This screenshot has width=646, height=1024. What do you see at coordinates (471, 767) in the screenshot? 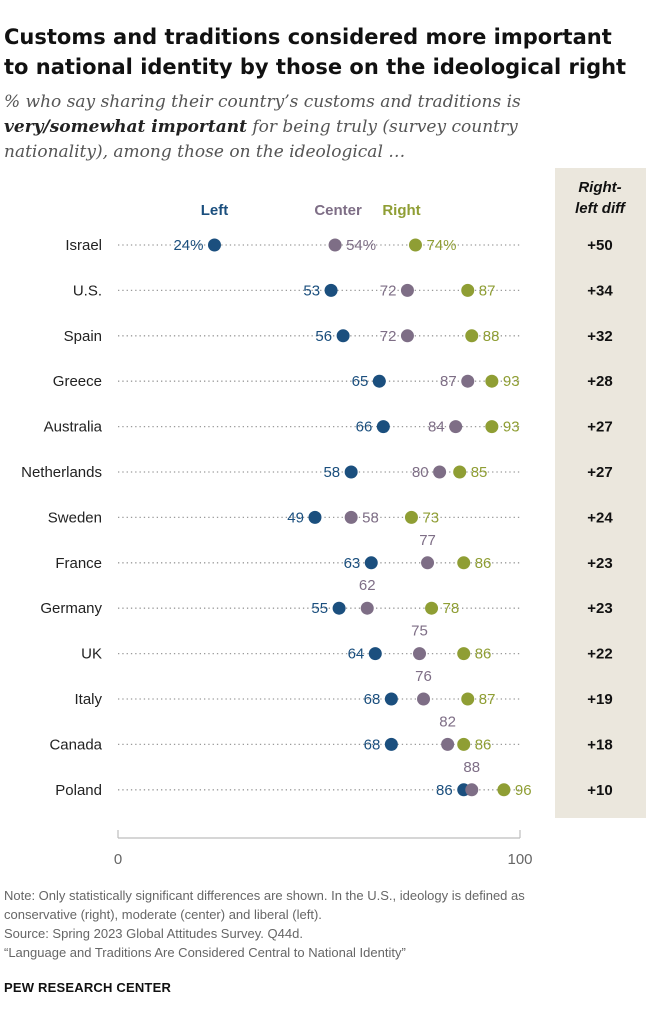
I see `label-center-poland: 88` at bounding box center [471, 767].